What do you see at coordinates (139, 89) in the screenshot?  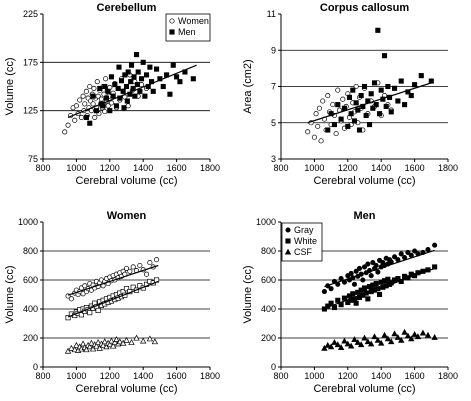 I see `series-men` at bounding box center [139, 89].